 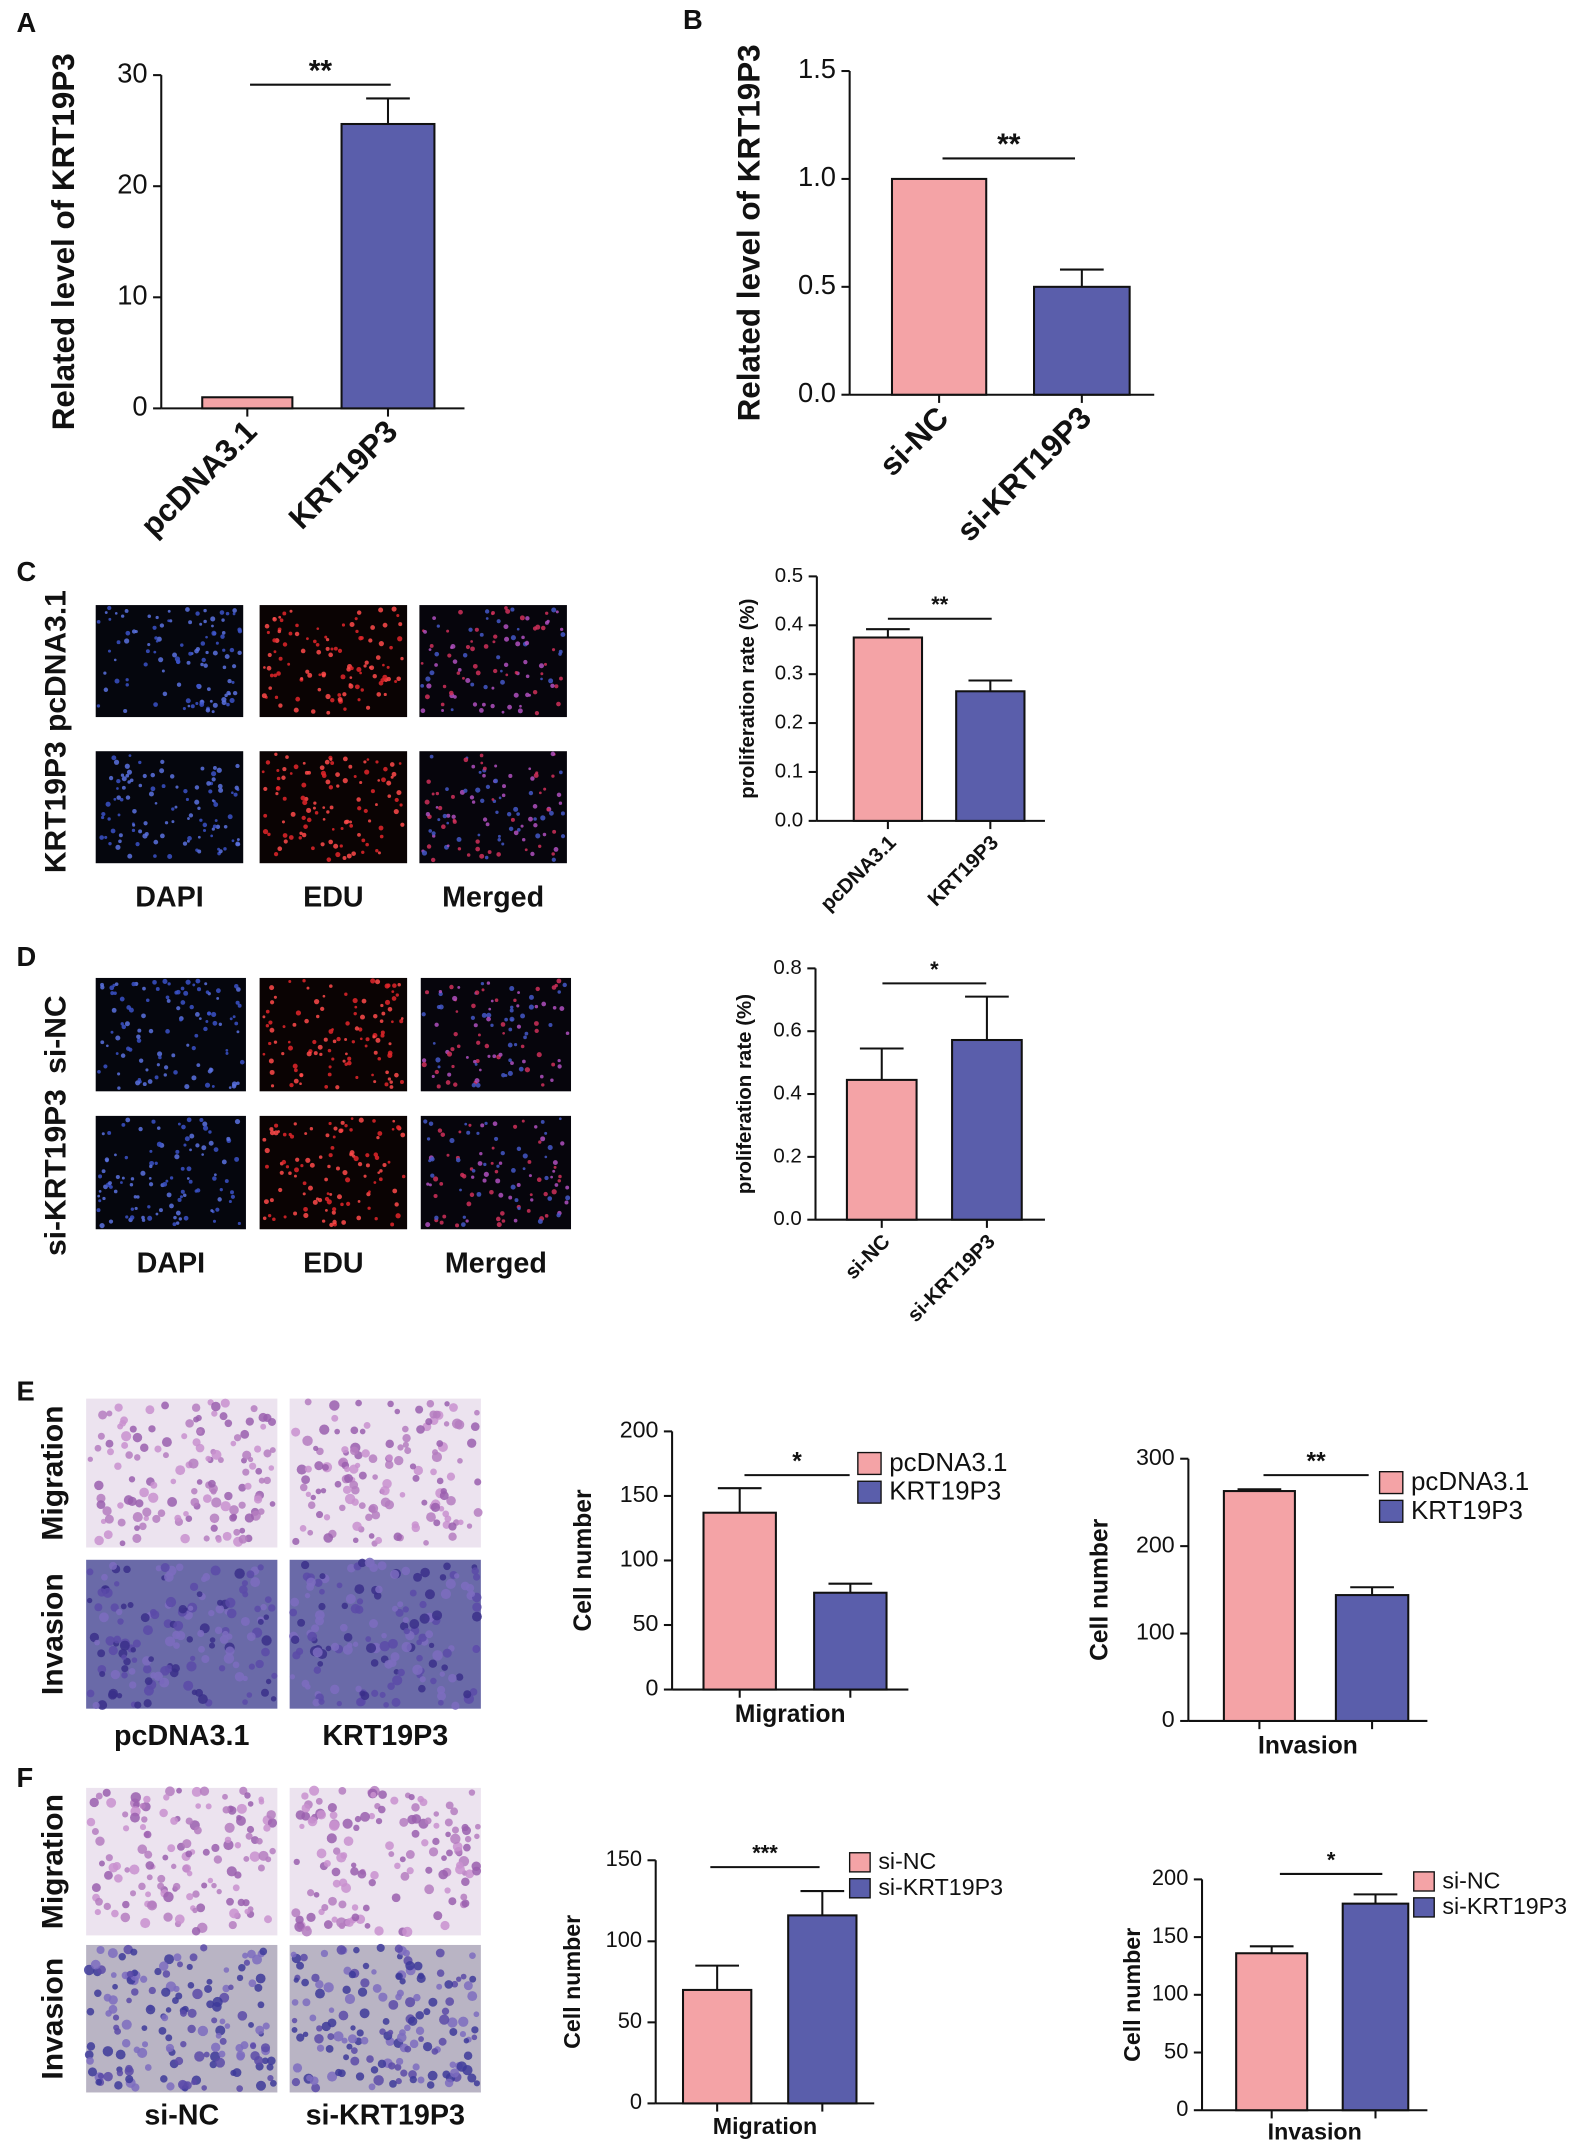 What do you see at coordinates (321, 70) in the screenshot?
I see `significance-label: **` at bounding box center [321, 70].